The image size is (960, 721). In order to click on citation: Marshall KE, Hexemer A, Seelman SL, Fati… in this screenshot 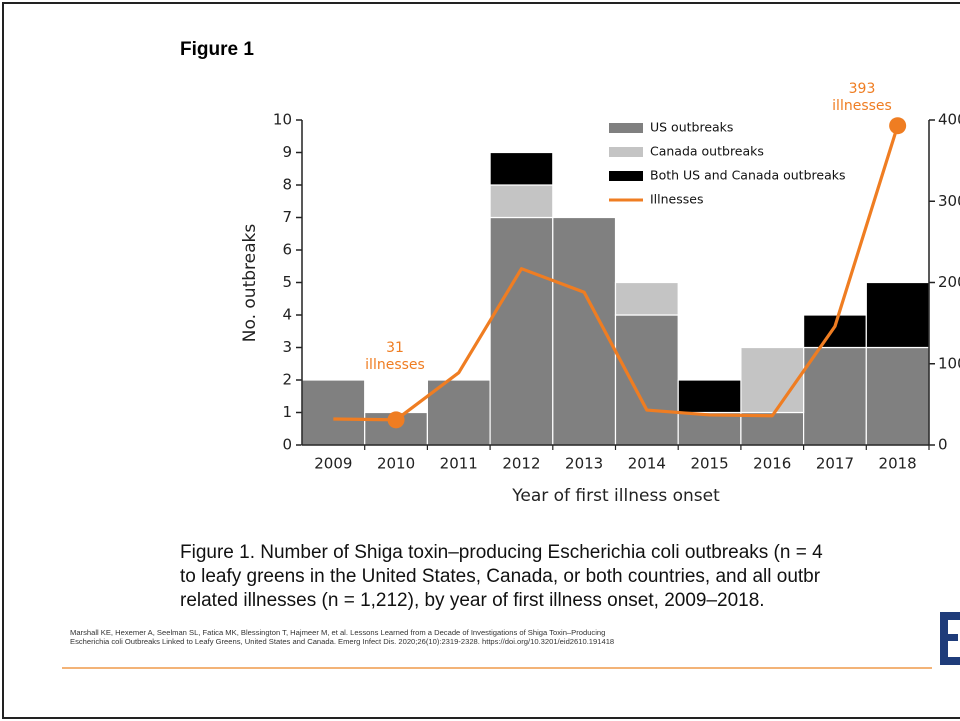, I will do `click(342, 637)`.